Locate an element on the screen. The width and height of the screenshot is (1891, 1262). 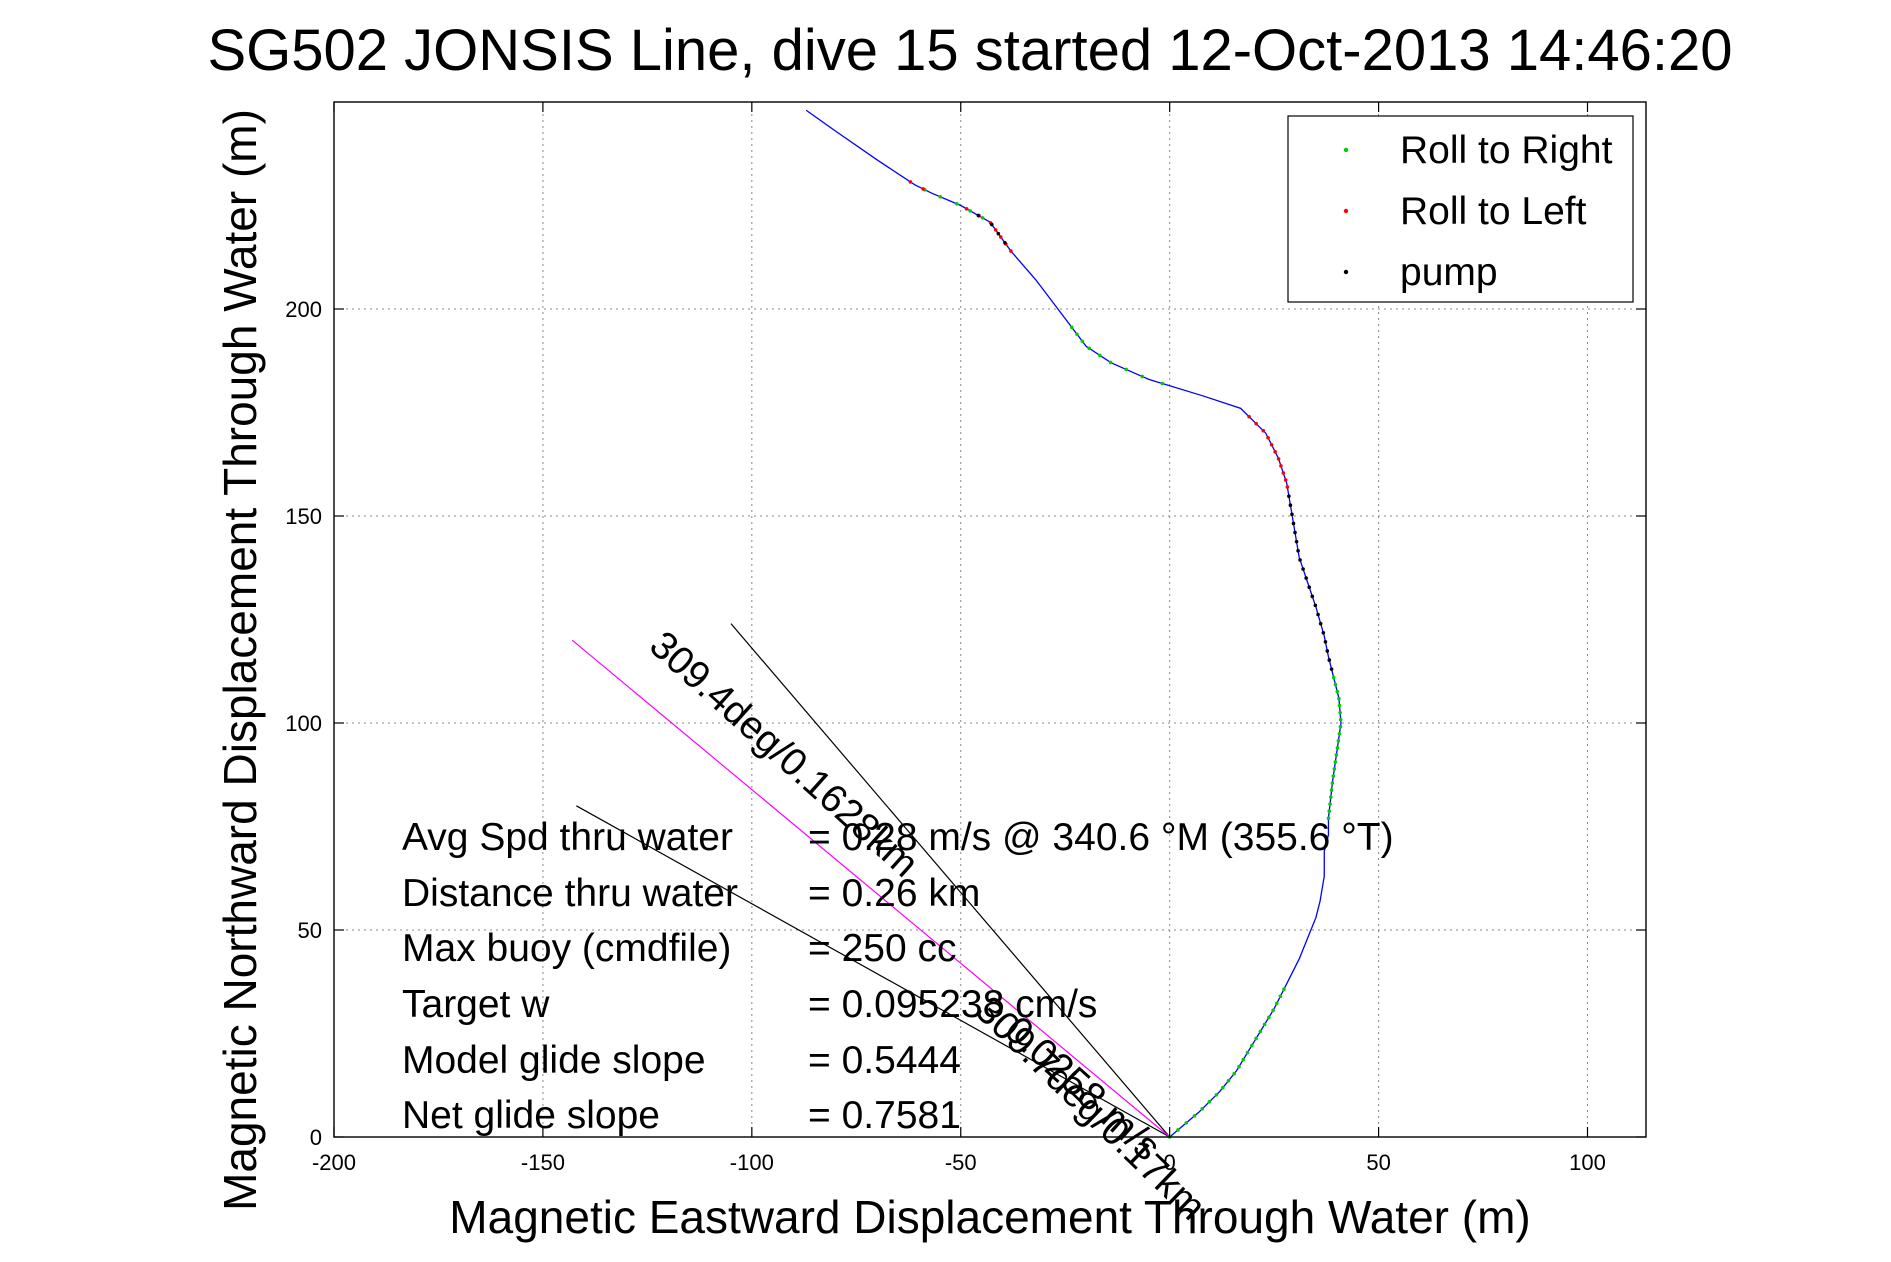
annotation-key: Model glide slope is located at coordinates (554, 1060).